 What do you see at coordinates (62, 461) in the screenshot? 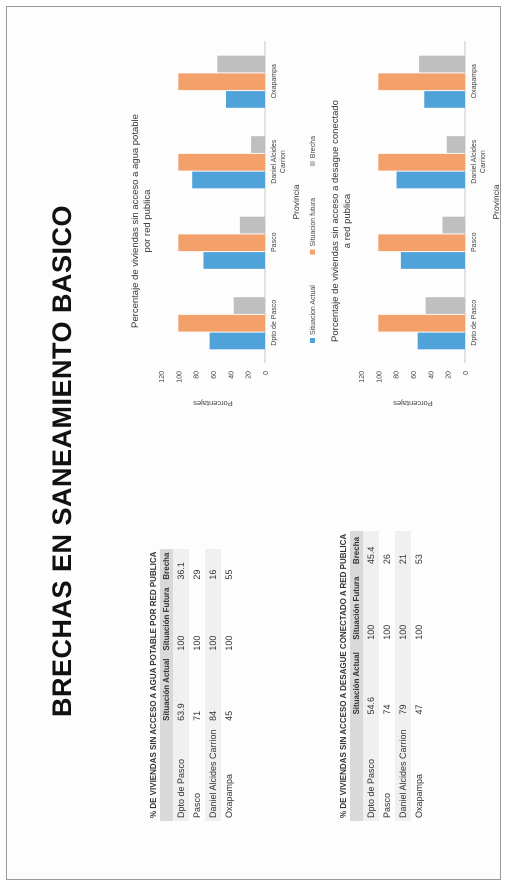
I see `slide-title: BRECHAS EN SANEAMIENTO BASICO` at bounding box center [62, 461].